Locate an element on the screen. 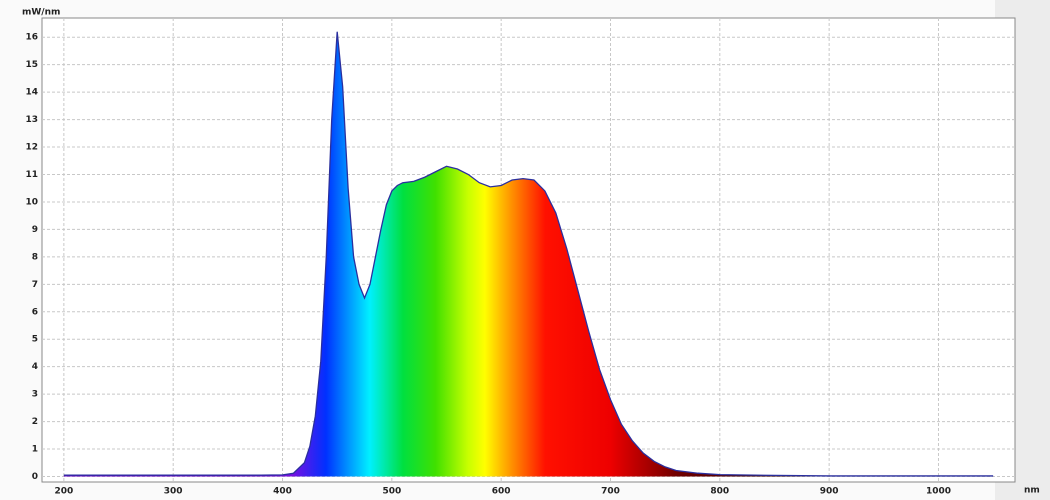 The image size is (1050, 500). x-axis-label: nm is located at coordinates (1032, 491).